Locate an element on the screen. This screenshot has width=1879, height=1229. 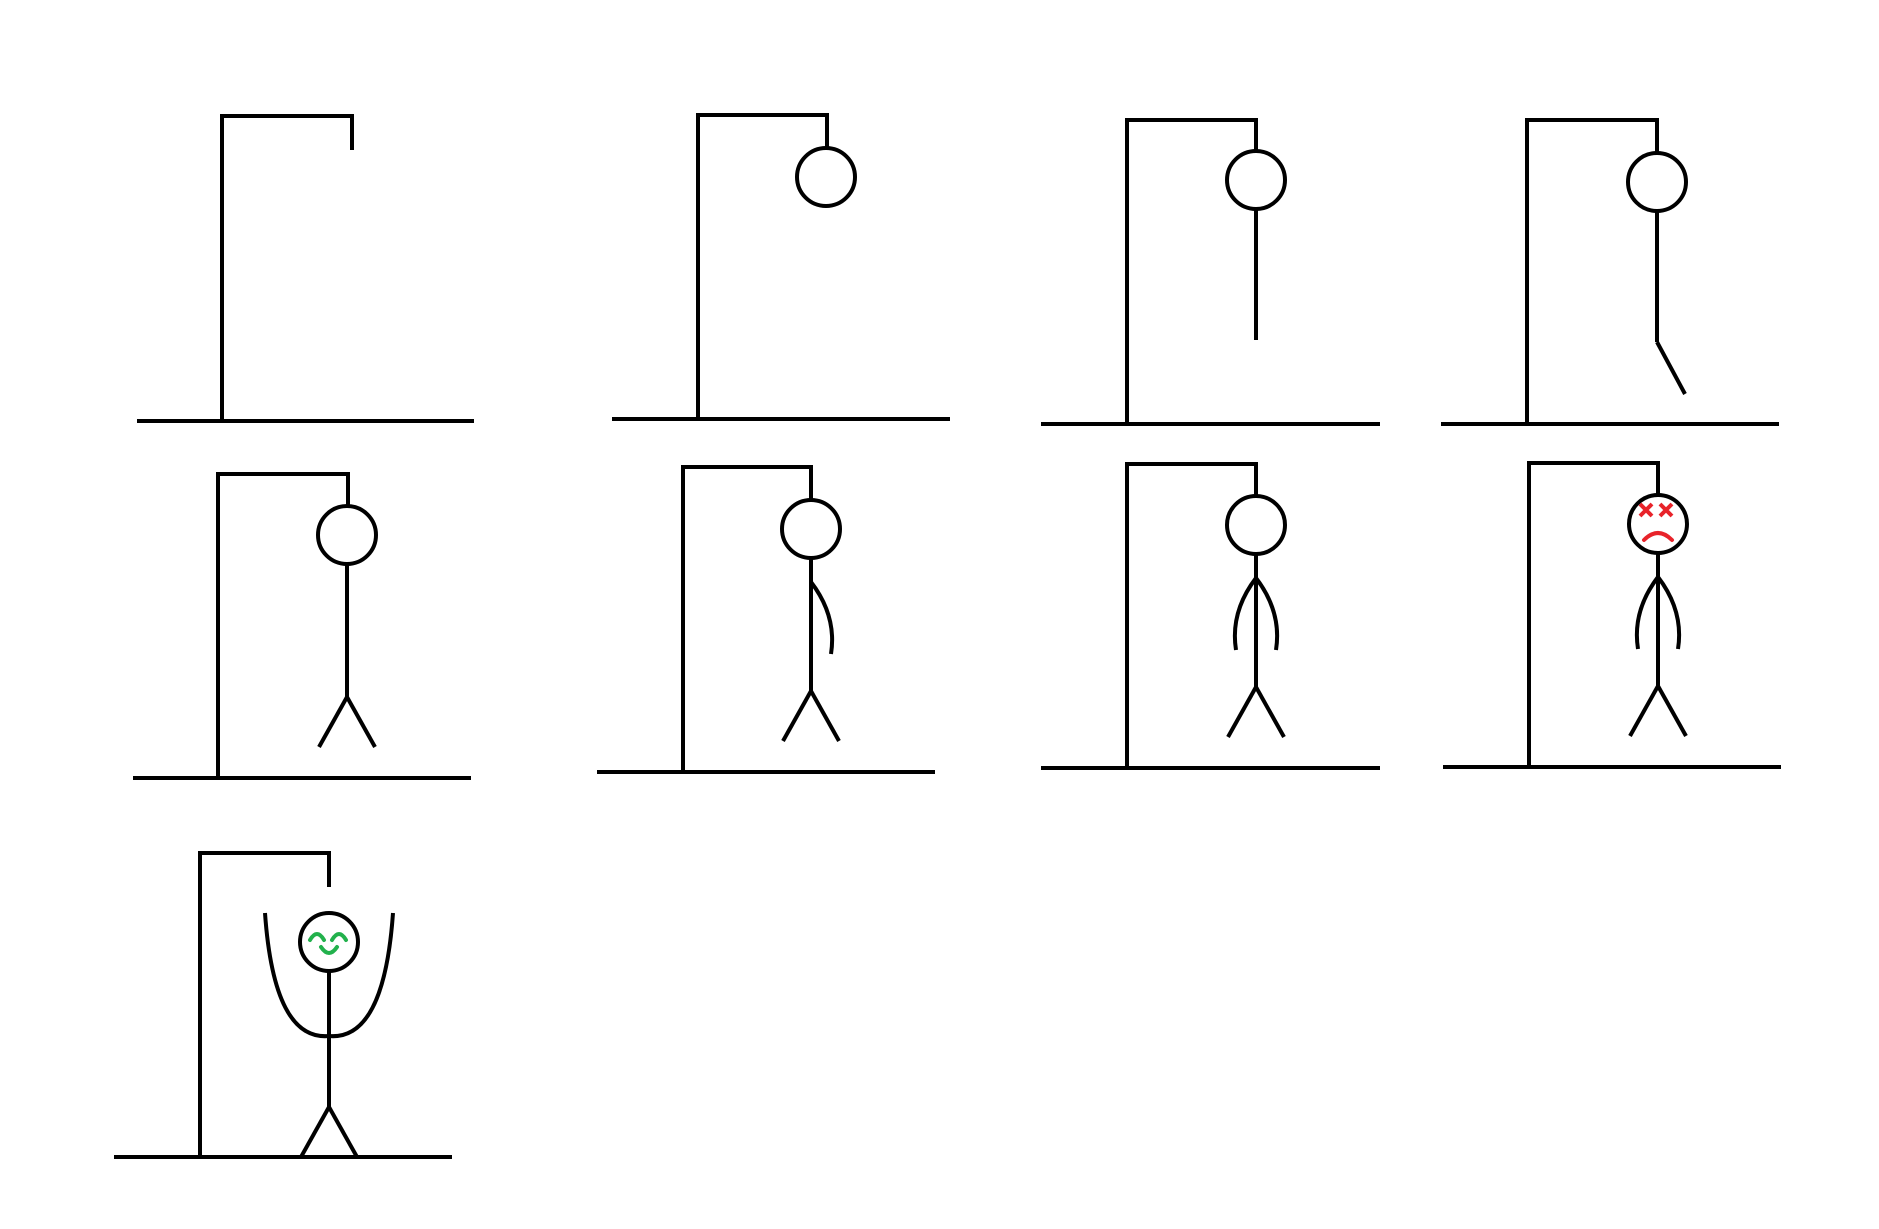
left-raised-arm is located at coordinates (296, 975).